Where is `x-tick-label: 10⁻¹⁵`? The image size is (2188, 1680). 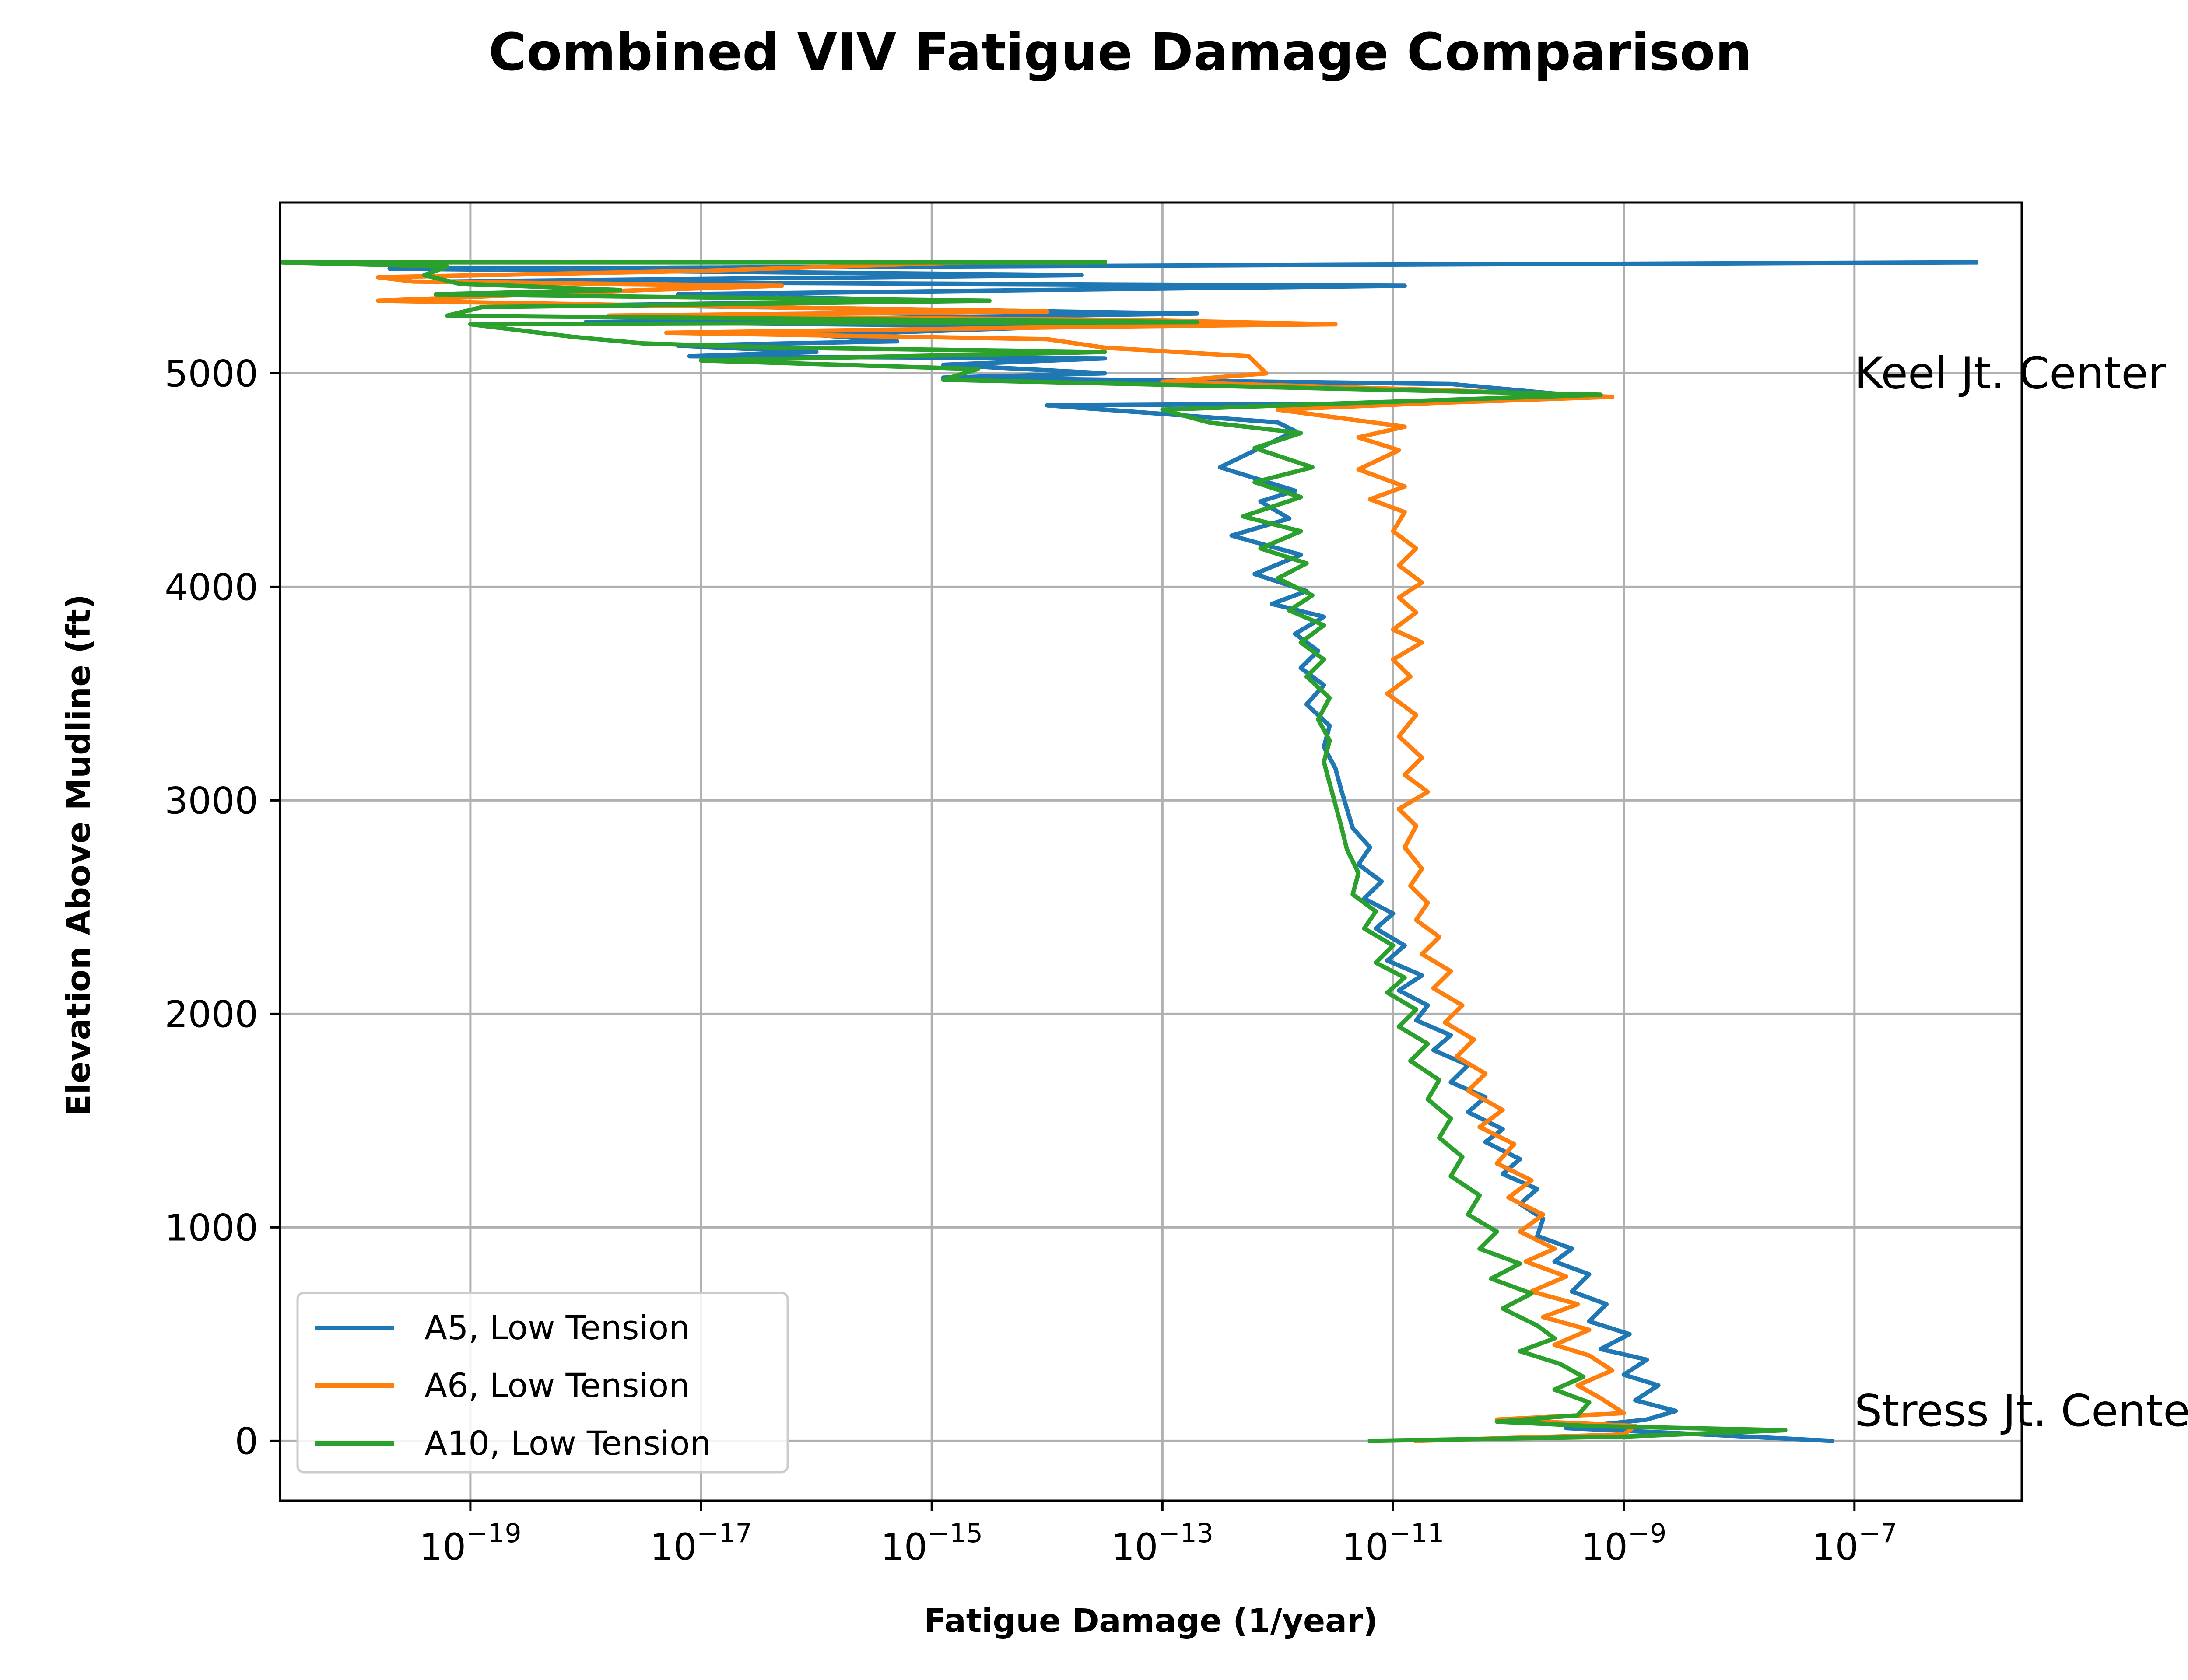
x-tick-label: 10⁻¹⁵ is located at coordinates (932, 1543).